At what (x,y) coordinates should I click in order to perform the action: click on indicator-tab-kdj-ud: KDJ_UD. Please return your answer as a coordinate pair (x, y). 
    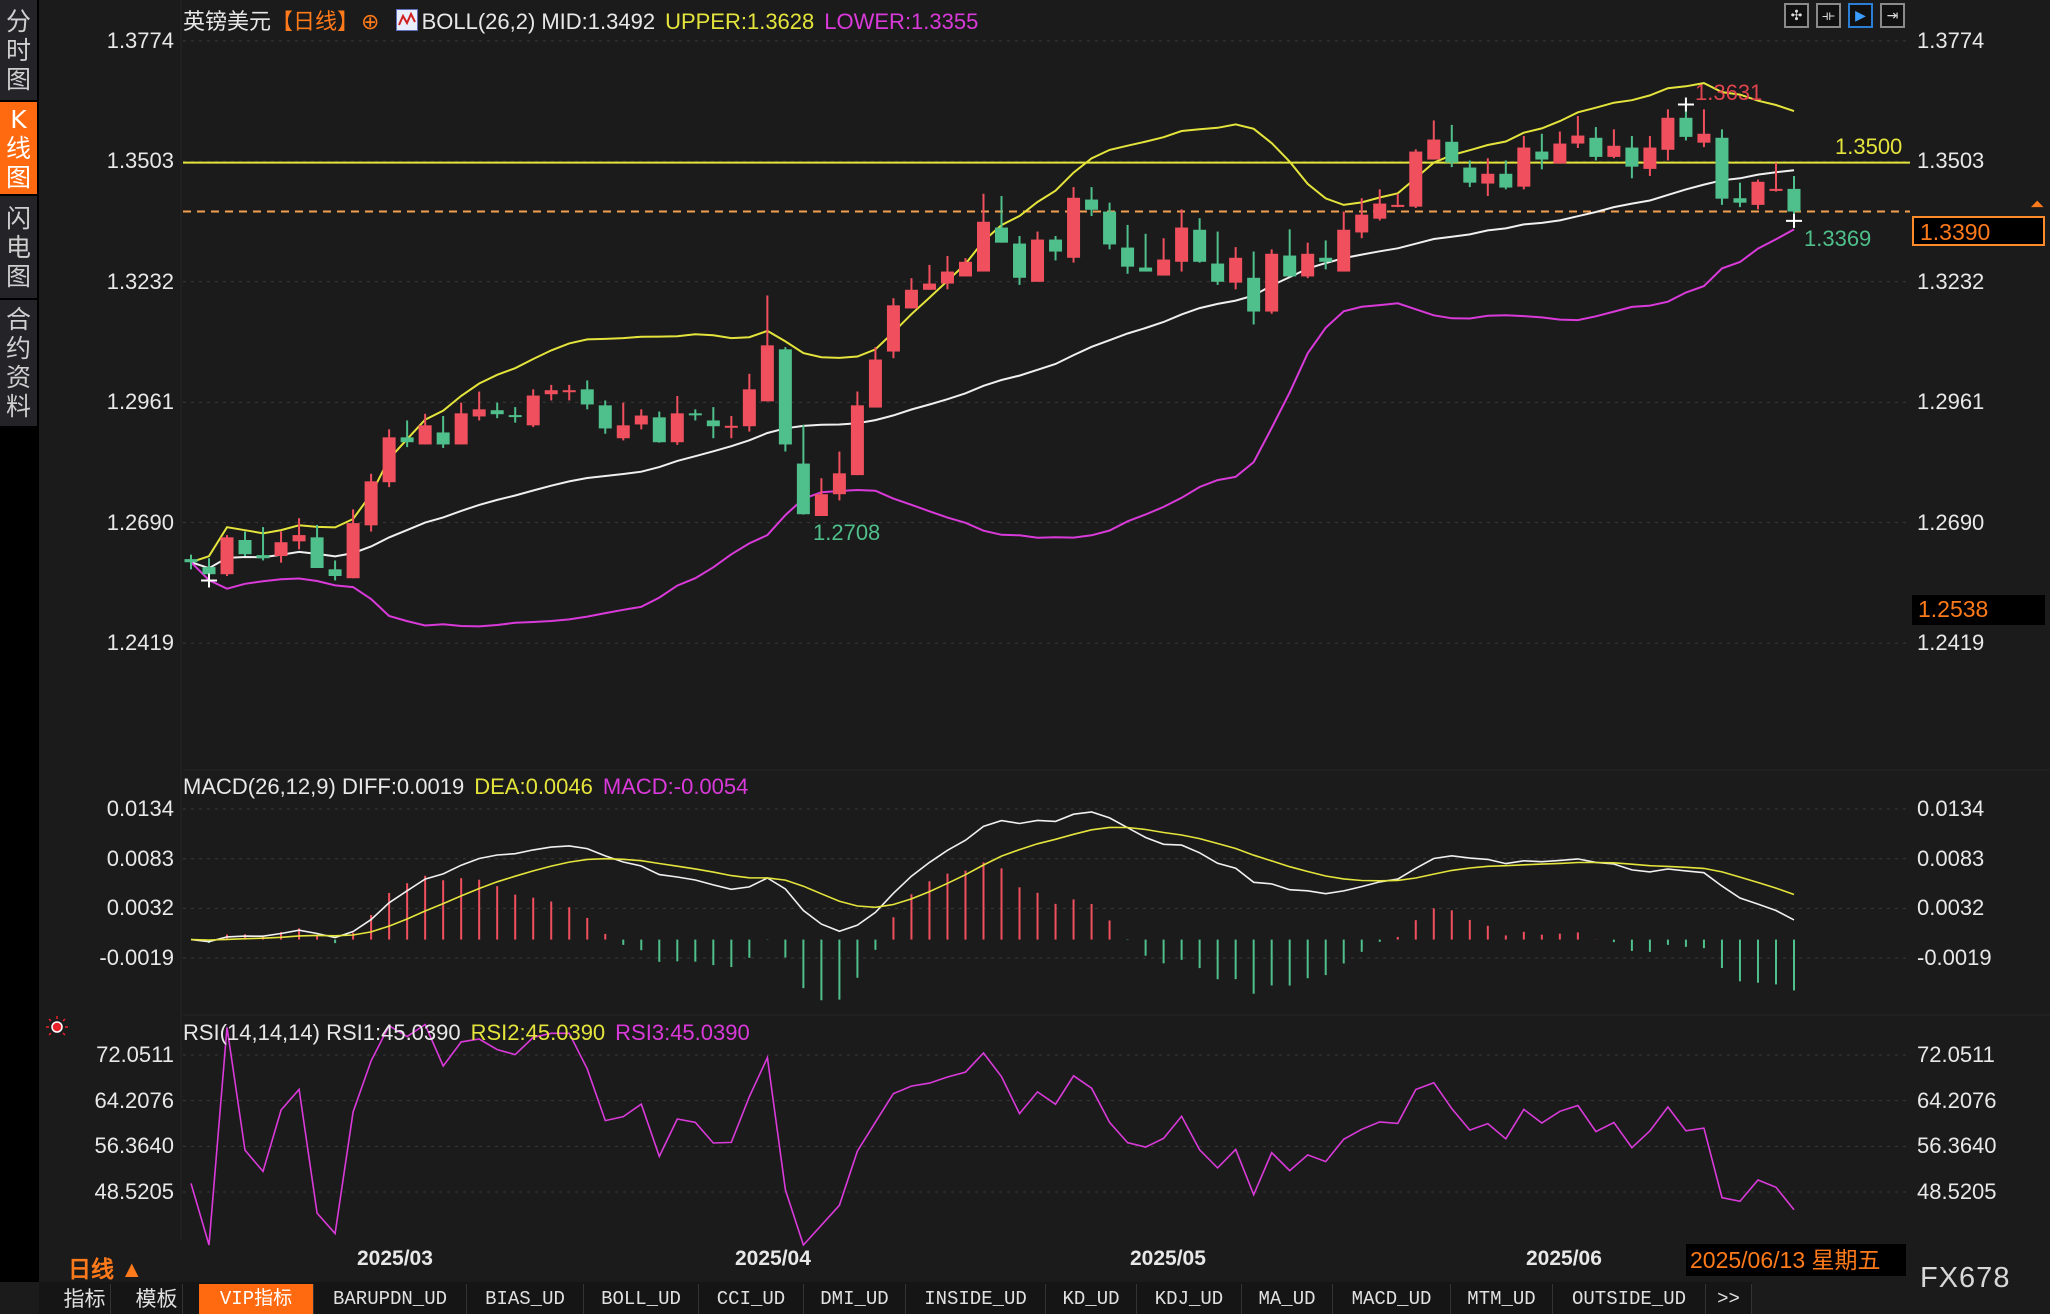
    Looking at the image, I should click on (1189, 1299).